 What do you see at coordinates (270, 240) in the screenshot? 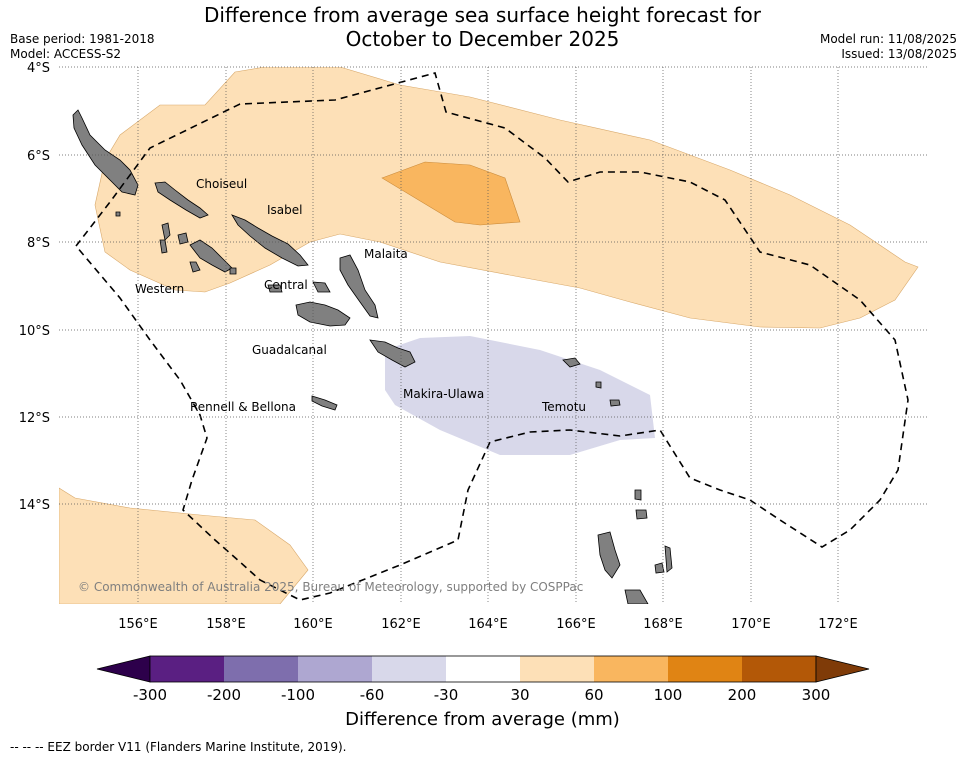
I see `island-isabel` at bounding box center [270, 240].